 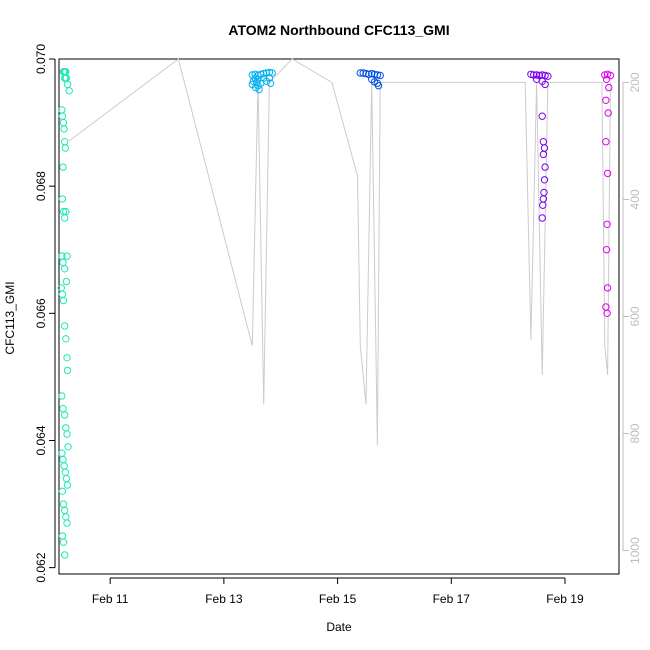 What do you see at coordinates (635, 550) in the screenshot?
I see `right-tick-label: 1000` at bounding box center [635, 550].